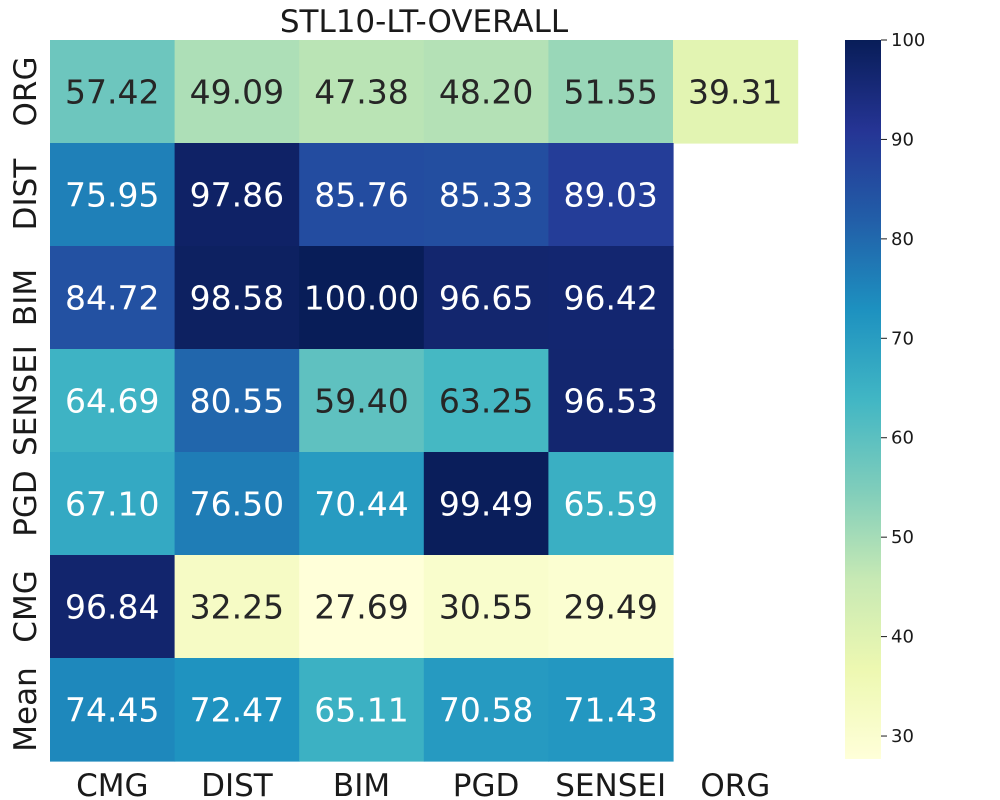  What do you see at coordinates (735, 784) in the screenshot?
I see `x-tick-label: ORG` at bounding box center [735, 784].